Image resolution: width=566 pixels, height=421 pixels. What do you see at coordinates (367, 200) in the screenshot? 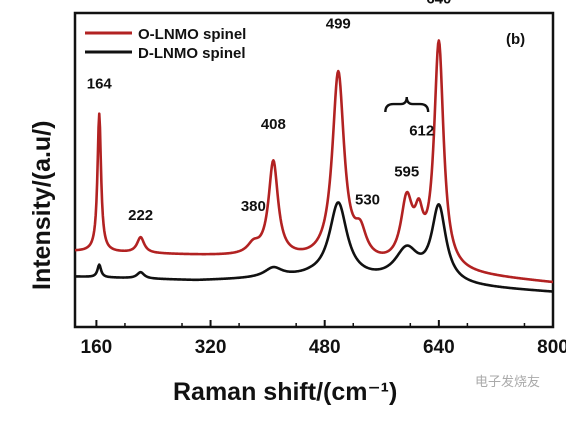
I see `peak-label-530: 530` at bounding box center [367, 200].